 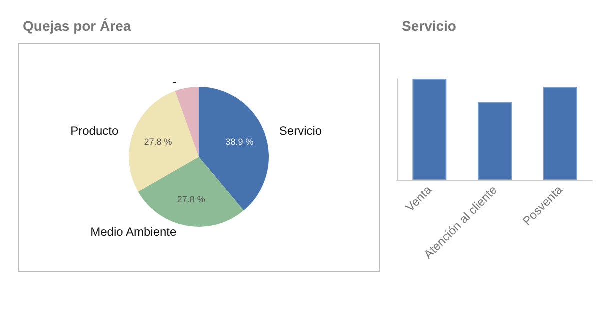 What do you see at coordinates (300, 131) in the screenshot?
I see `slice-label: Servicio` at bounding box center [300, 131].